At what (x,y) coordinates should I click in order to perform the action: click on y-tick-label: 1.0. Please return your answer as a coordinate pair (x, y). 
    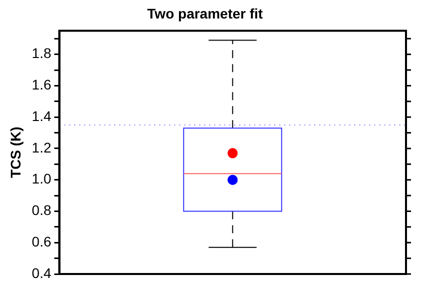
    Looking at the image, I should click on (42, 178).